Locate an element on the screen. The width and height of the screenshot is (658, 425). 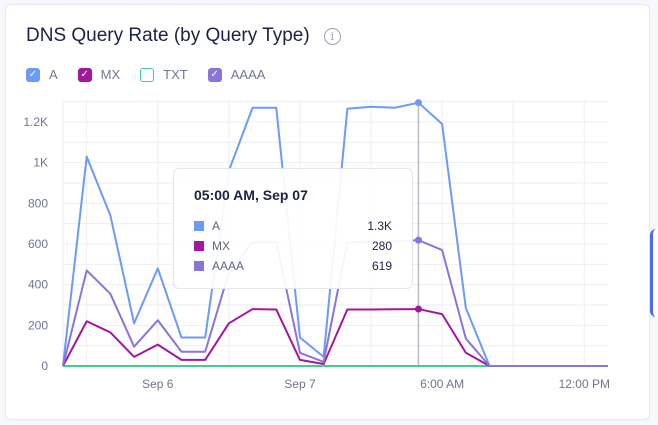
y-tick-label: 200 is located at coordinates (38, 325).